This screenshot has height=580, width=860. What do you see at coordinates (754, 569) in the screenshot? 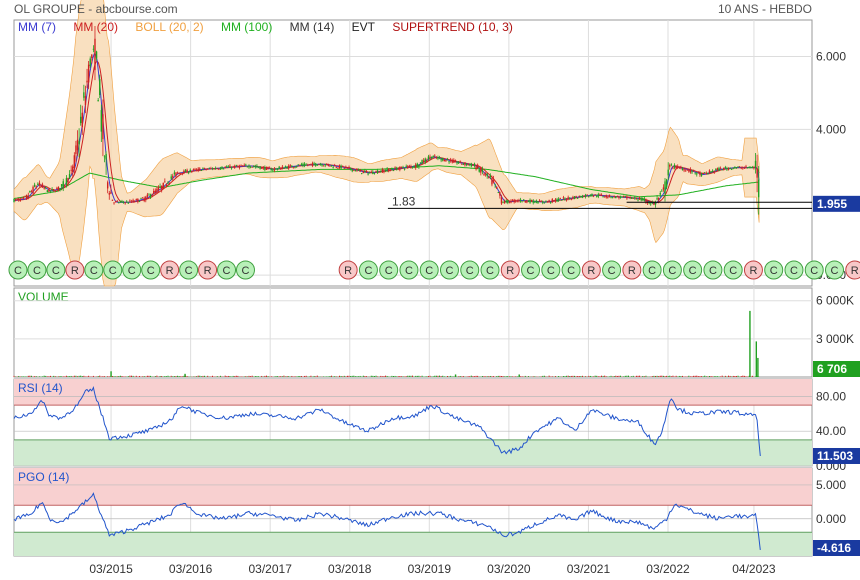
I see `x-tick-label: 04/2023` at bounding box center [754, 569].